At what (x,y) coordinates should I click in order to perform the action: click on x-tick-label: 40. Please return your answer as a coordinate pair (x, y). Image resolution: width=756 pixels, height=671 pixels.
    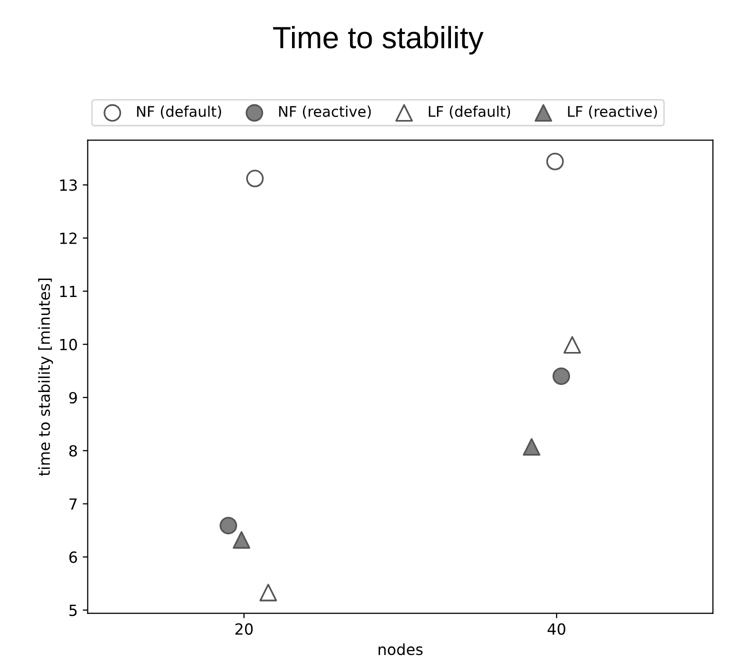
    Looking at the image, I should click on (557, 629).